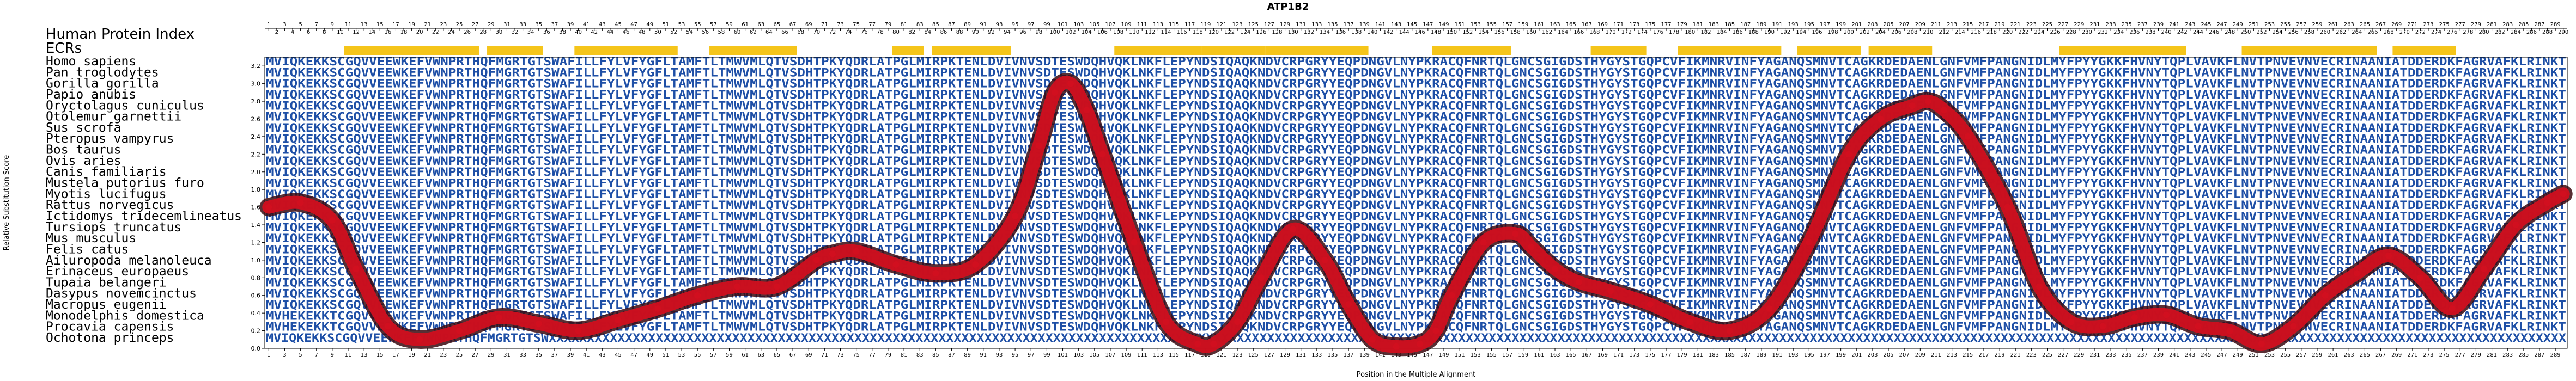 Image resolution: width=2576 pixels, height=381 pixels. What do you see at coordinates (1968, 355) in the screenshot?
I see `x-tick-label: 215` at bounding box center [1968, 355].